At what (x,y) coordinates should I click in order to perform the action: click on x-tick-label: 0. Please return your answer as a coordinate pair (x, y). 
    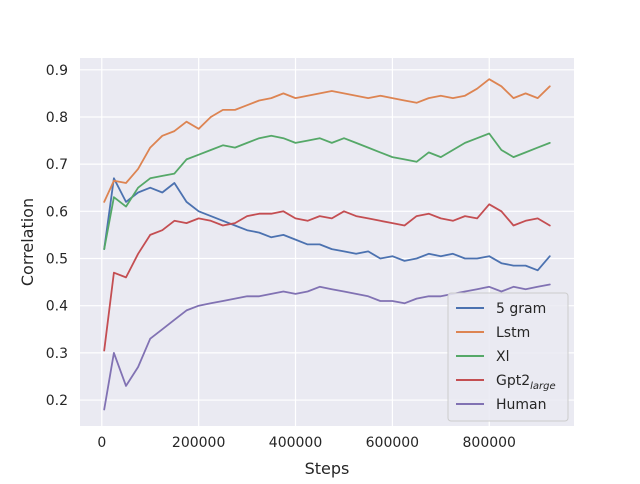
    Looking at the image, I should click on (101, 443).